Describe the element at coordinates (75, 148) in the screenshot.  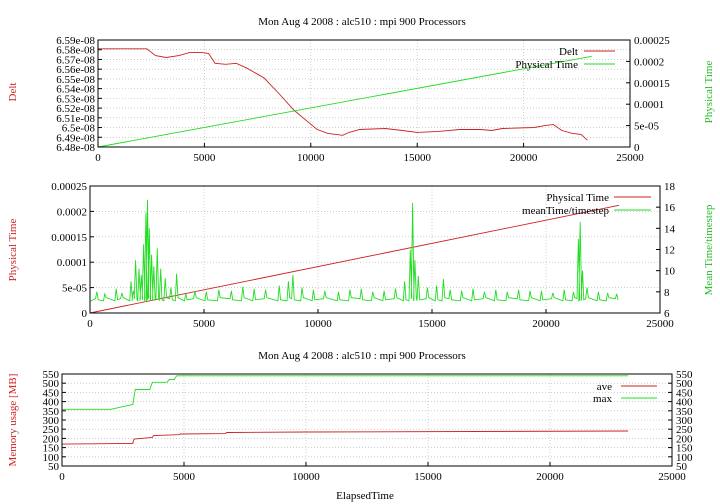
I see `y-tick-label: 6.48e-08` at that location.